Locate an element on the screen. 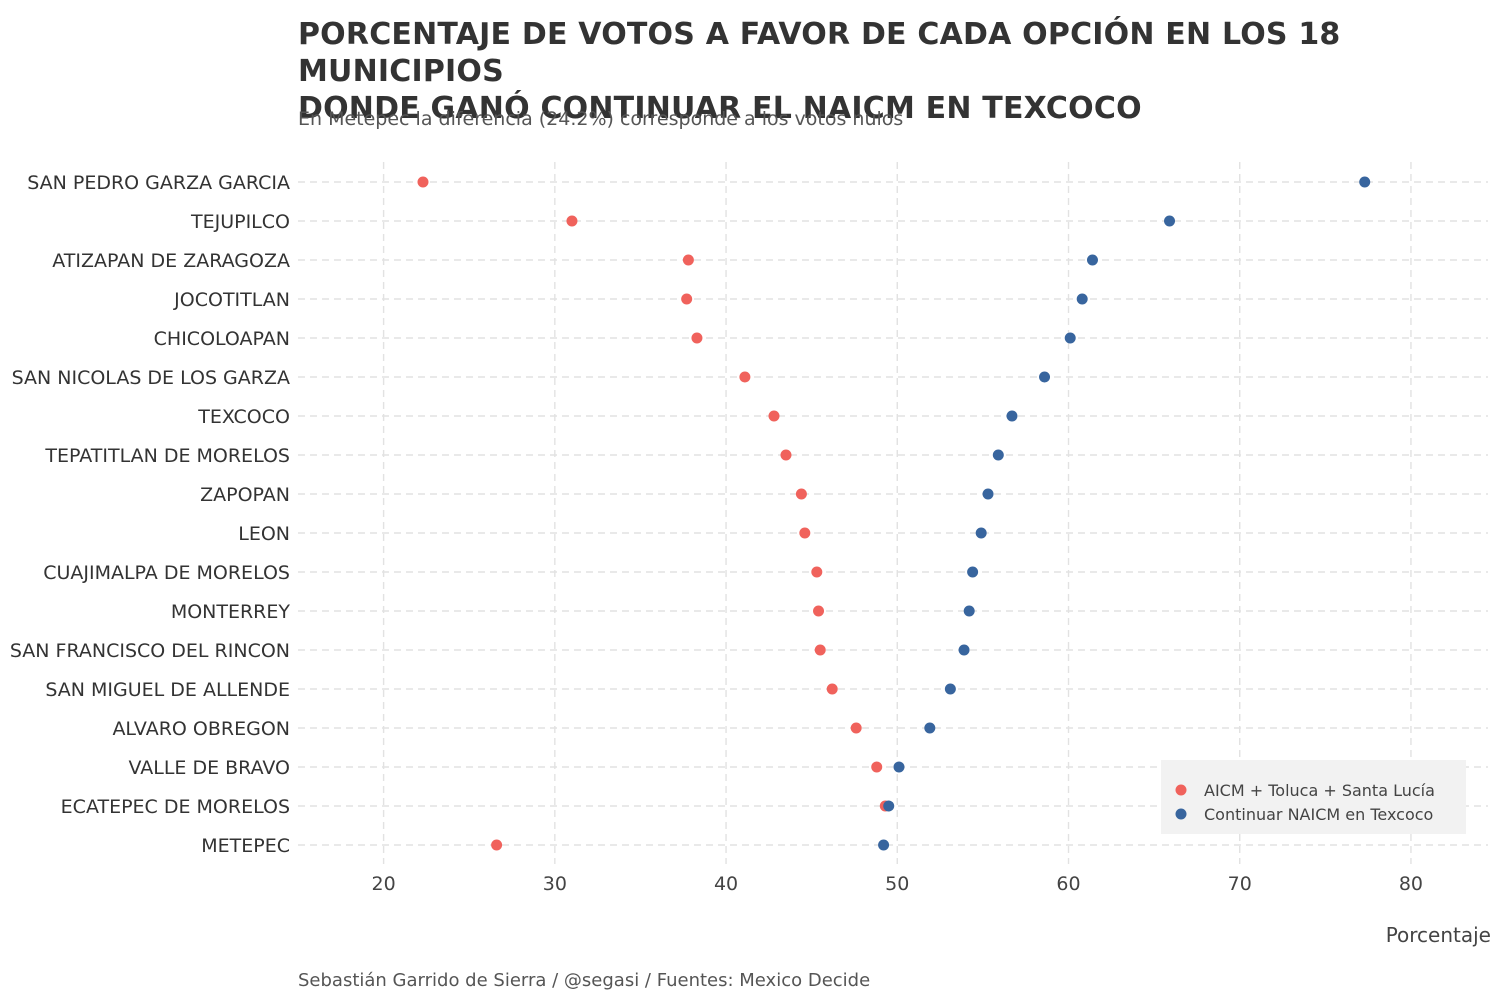 The width and height of the screenshot is (1500, 1000). y-tick-label: MONTERREY is located at coordinates (231, 612).